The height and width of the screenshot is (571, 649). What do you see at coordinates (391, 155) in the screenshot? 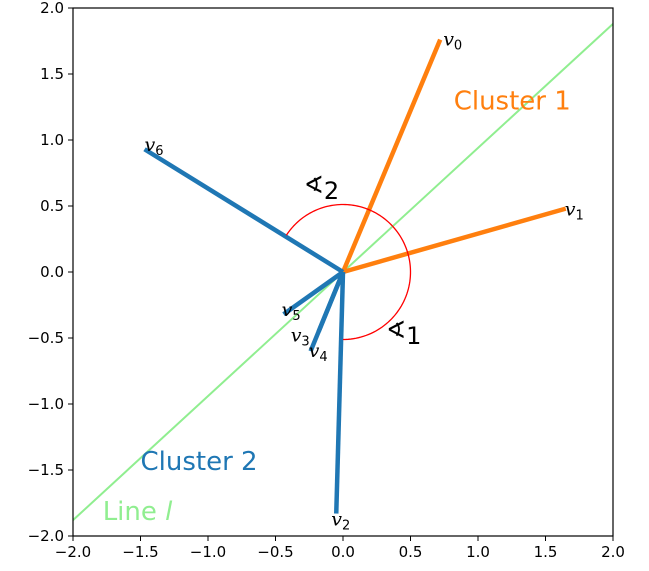
I see `vector-v0` at bounding box center [391, 155].